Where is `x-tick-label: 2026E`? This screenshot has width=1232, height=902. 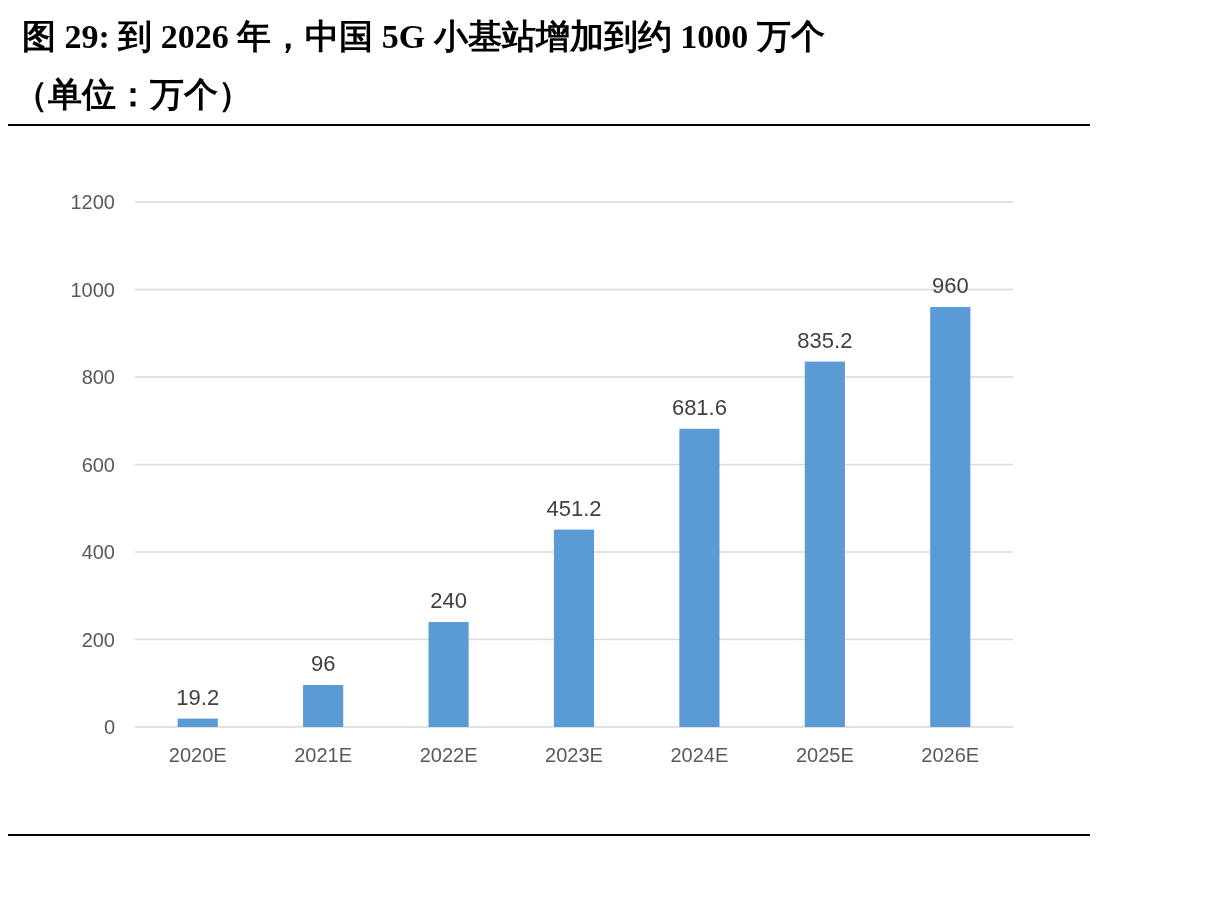 x-tick-label: 2026E is located at coordinates (950, 755).